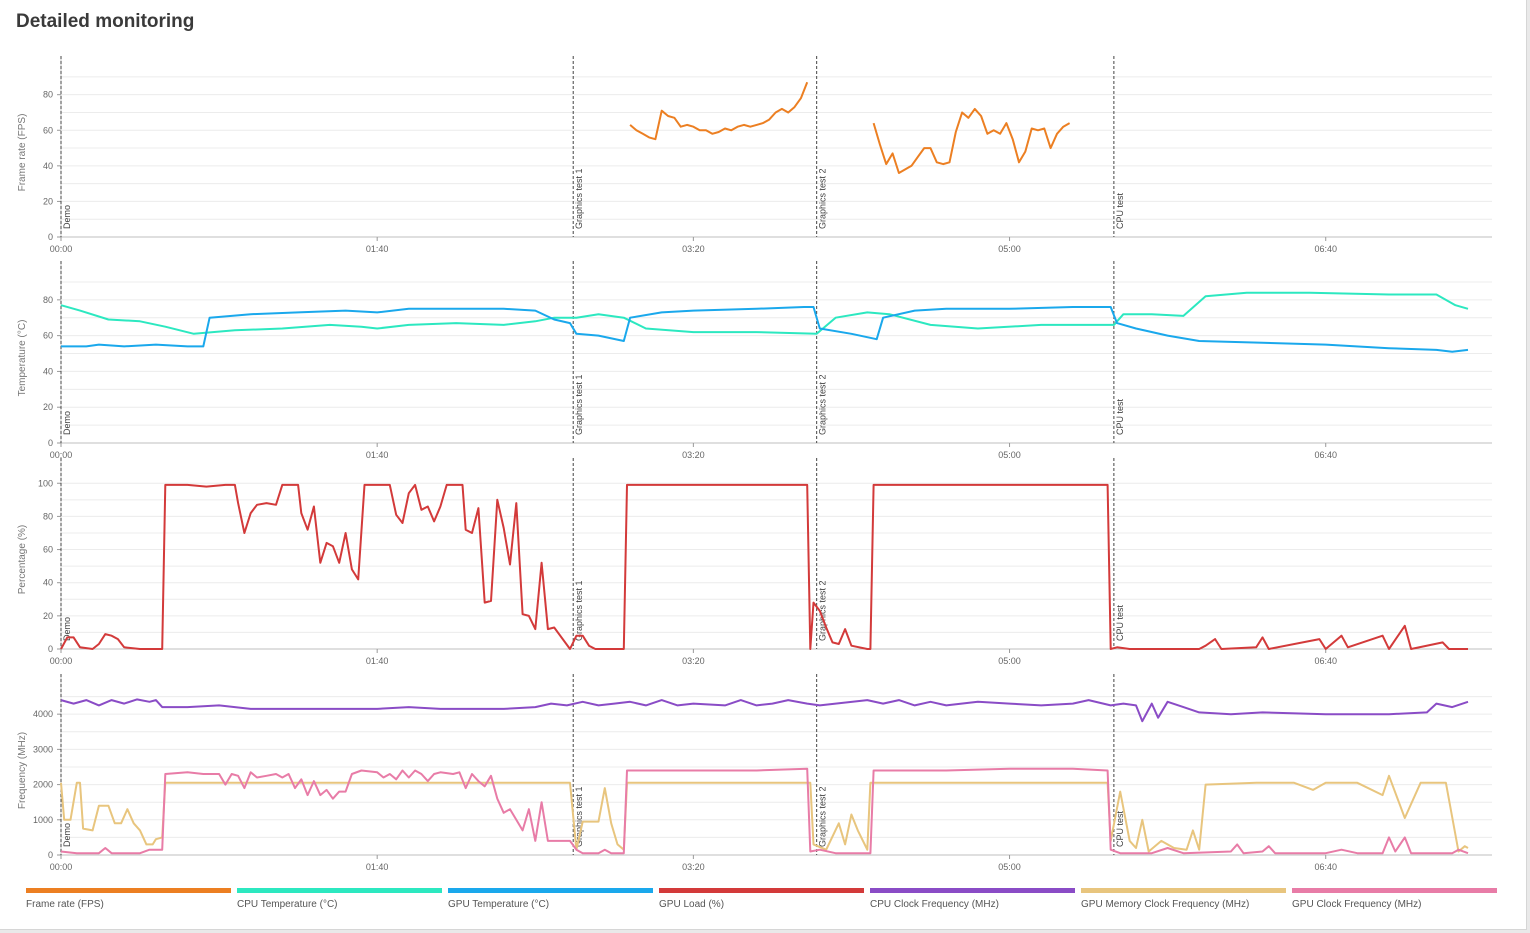 Image resolution: width=1530 pixels, height=933 pixels. I want to click on legend-label: GPU Clock Frequency (MHz), so click(1357, 904).